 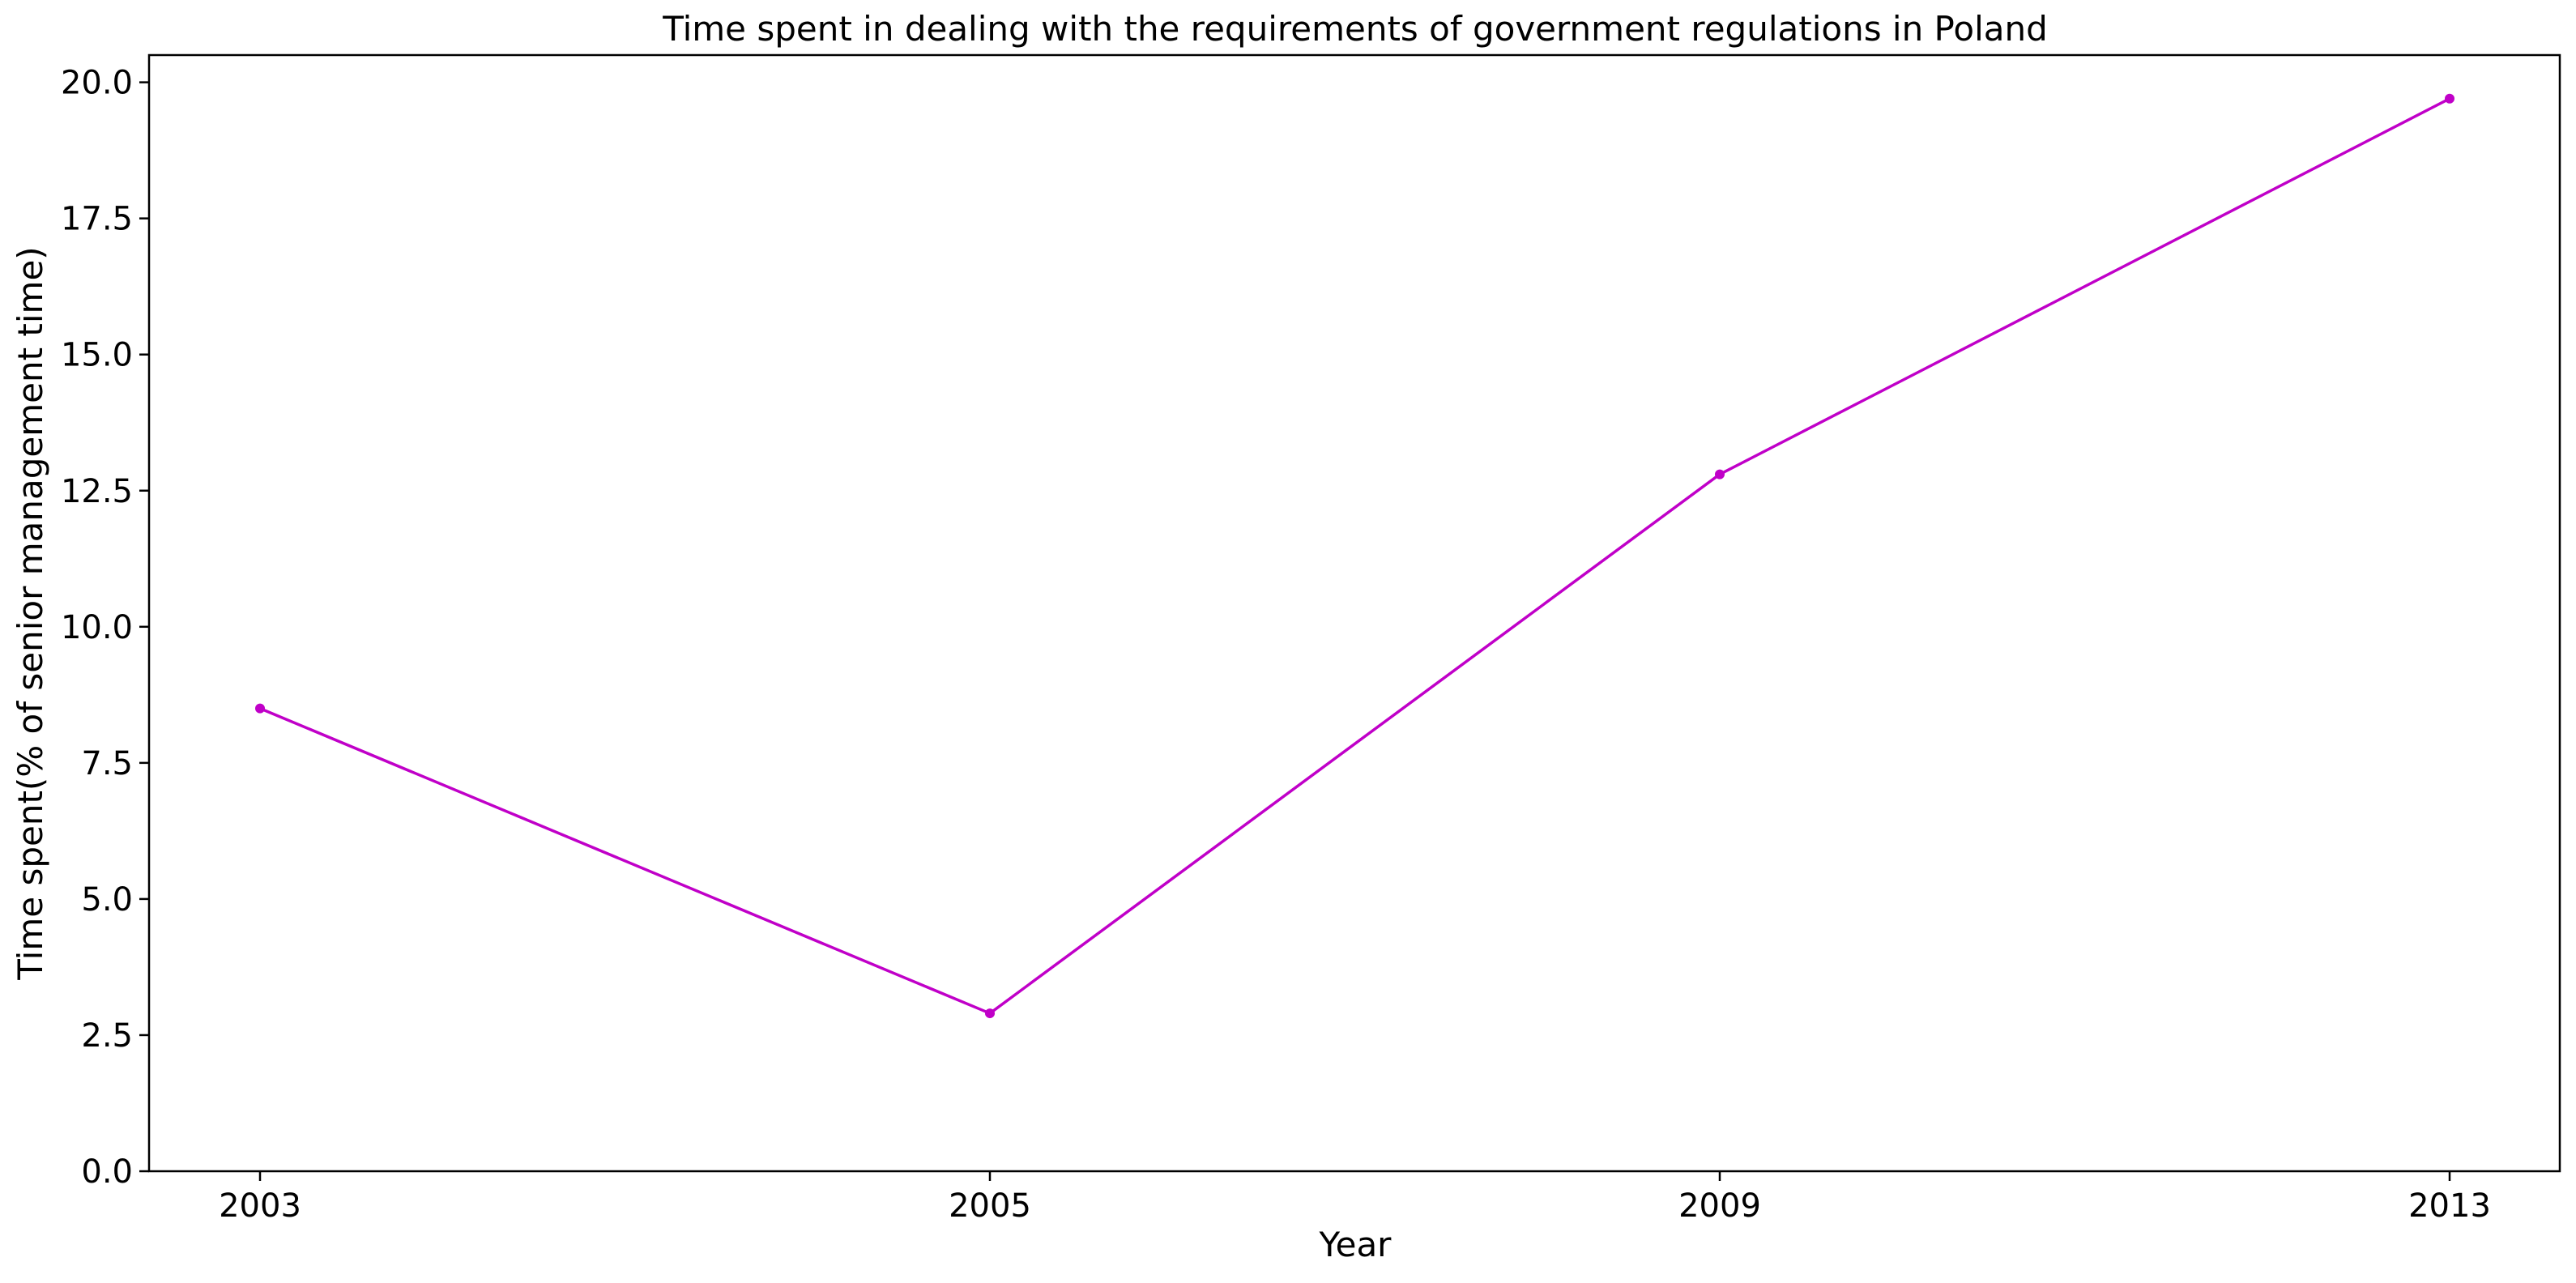 What do you see at coordinates (97, 84) in the screenshot?
I see `y-tick-label: 20.0` at bounding box center [97, 84].